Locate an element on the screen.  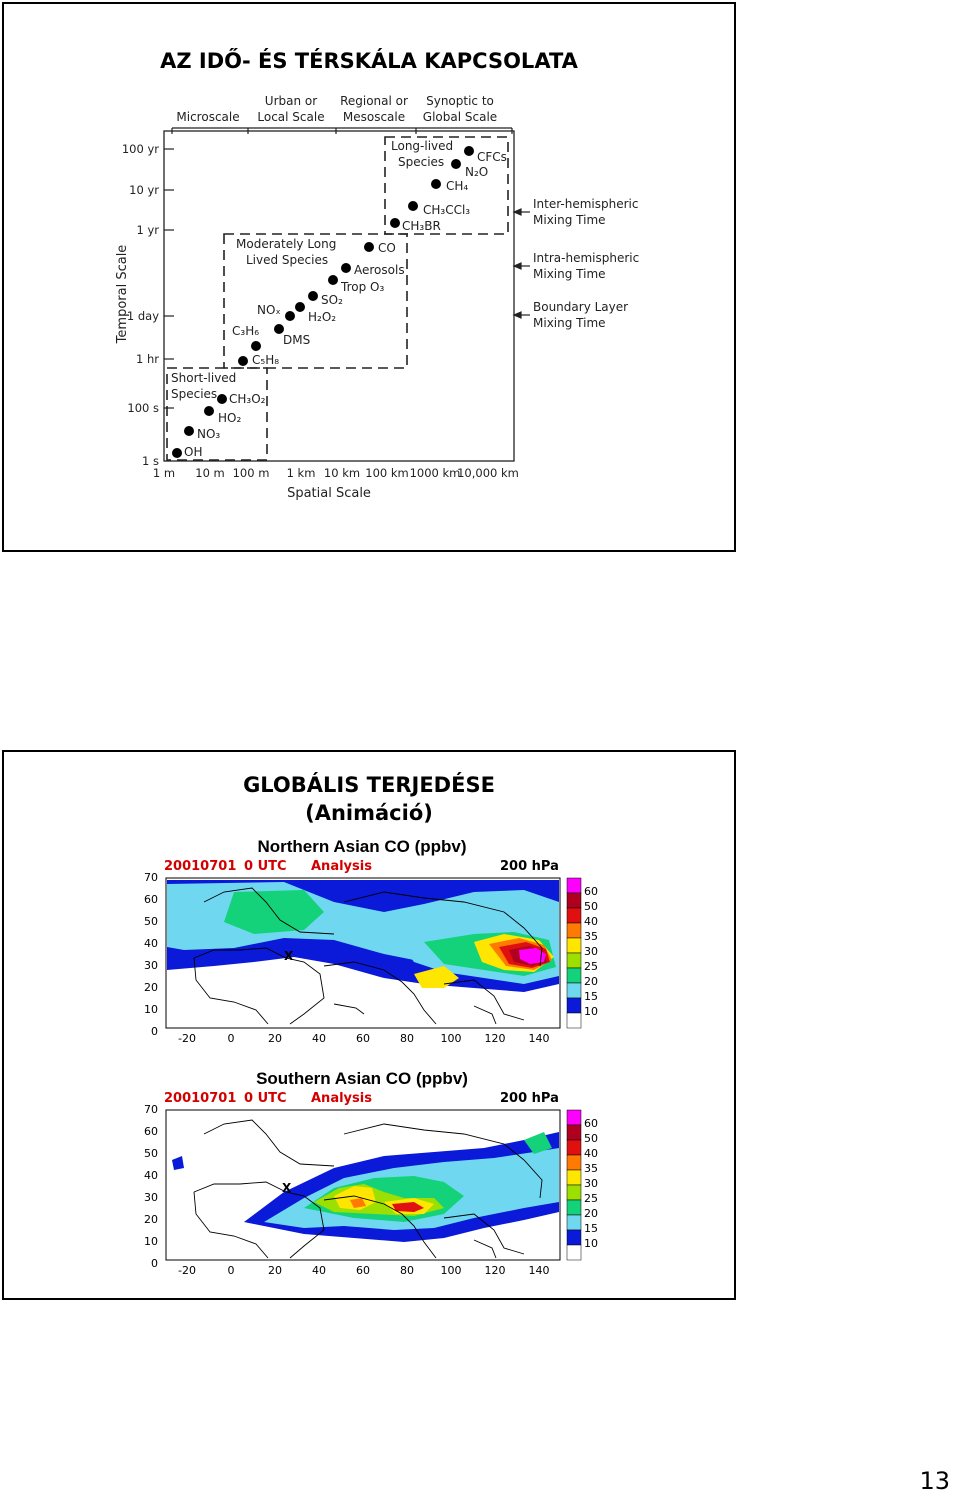
long-lived-label-1: Long-lived is located at coordinates (422, 146).